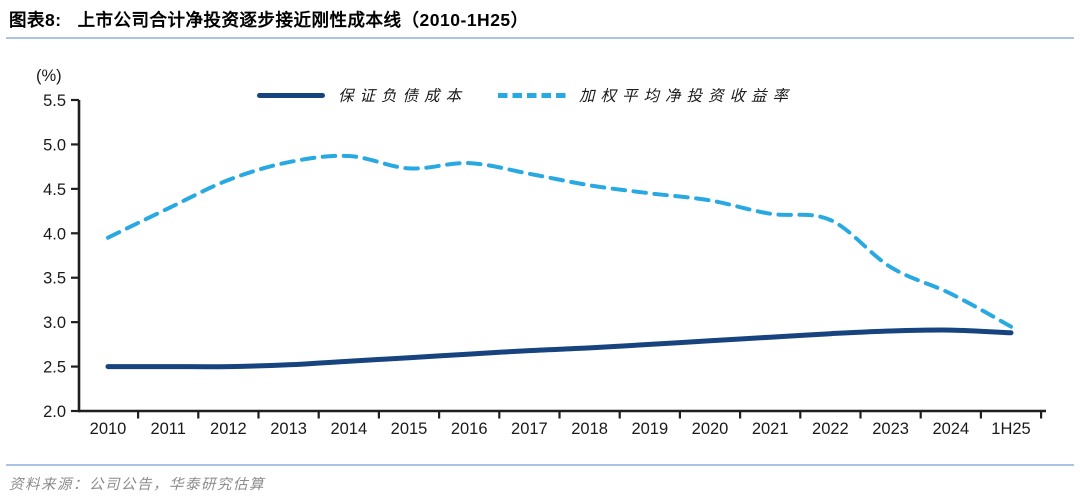 The image size is (1080, 504). Describe the element at coordinates (403, 96) in the screenshot. I see `legend-label-cost: 保证负债成本` at that location.